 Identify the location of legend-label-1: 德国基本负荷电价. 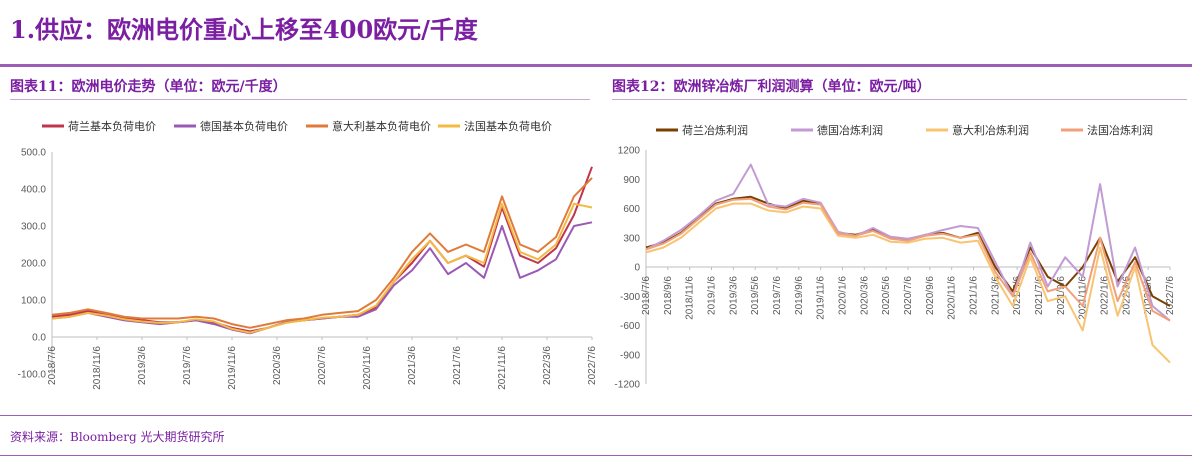
(244, 126).